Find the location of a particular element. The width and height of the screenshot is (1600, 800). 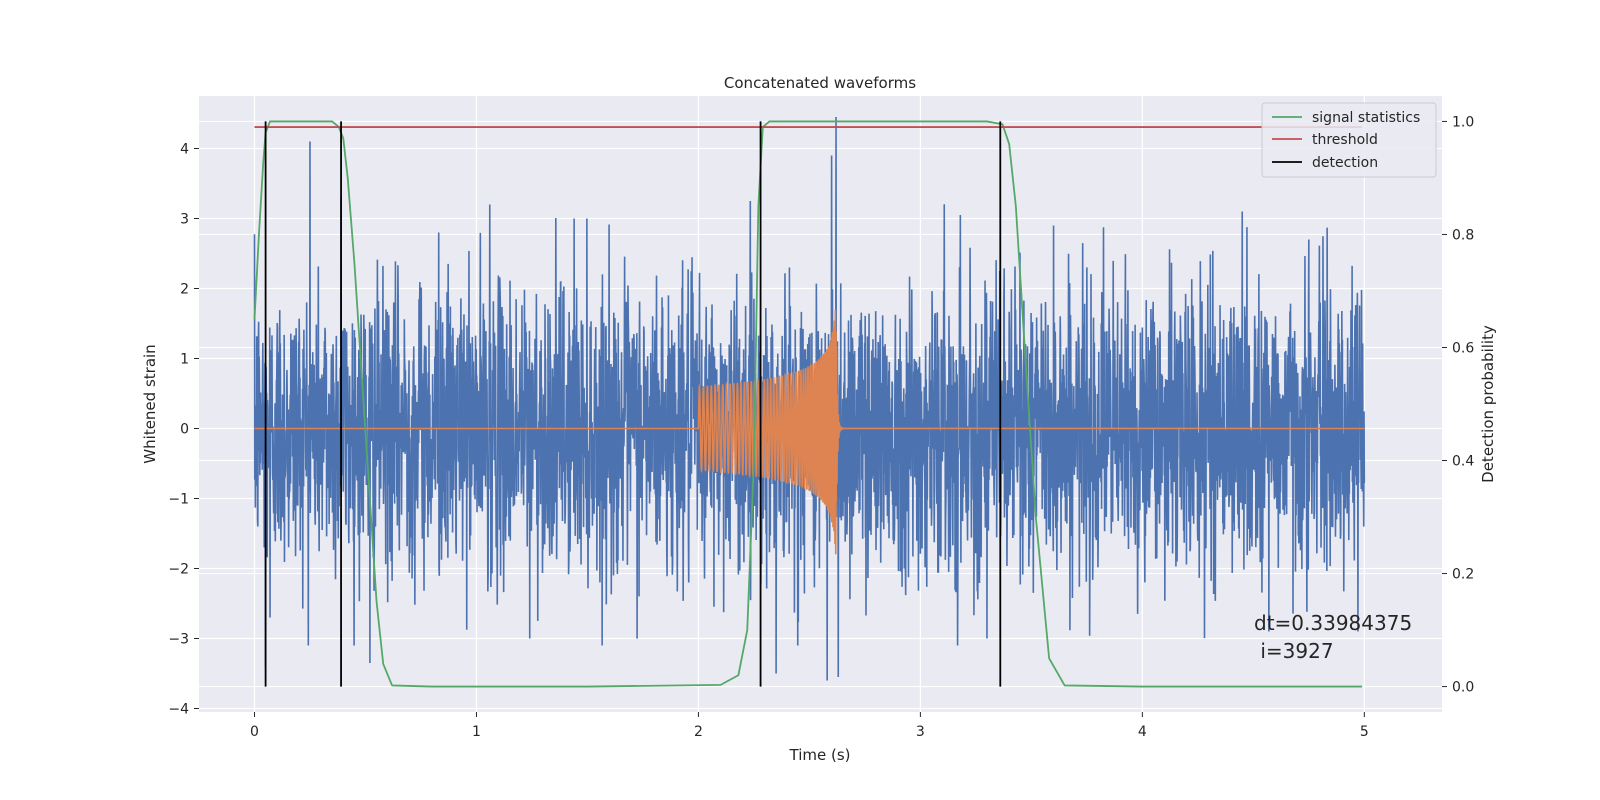

legend-label-threshold: threshold is located at coordinates (1345, 140).